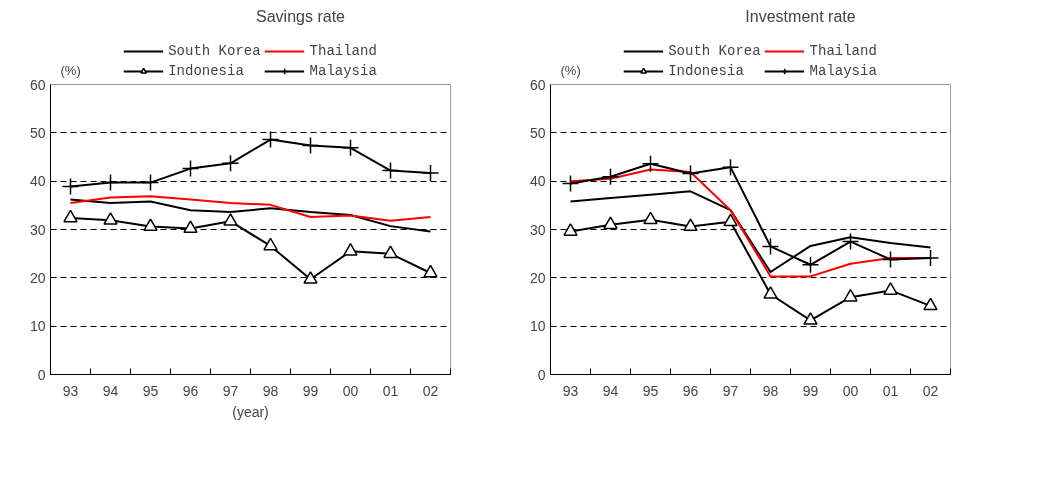 This screenshot has width=1043, height=498. What do you see at coordinates (250, 411) in the screenshot?
I see `x-axis-title: (year)` at bounding box center [250, 411].